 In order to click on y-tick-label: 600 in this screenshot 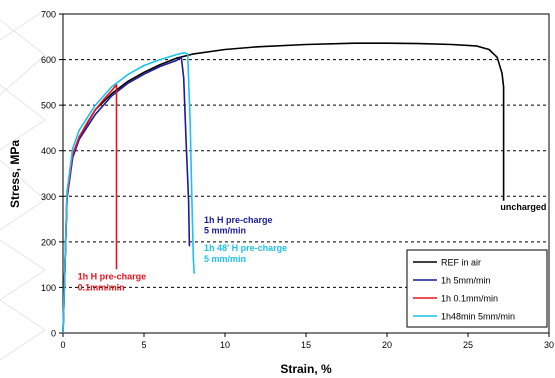, I will do `click(48, 60)`.